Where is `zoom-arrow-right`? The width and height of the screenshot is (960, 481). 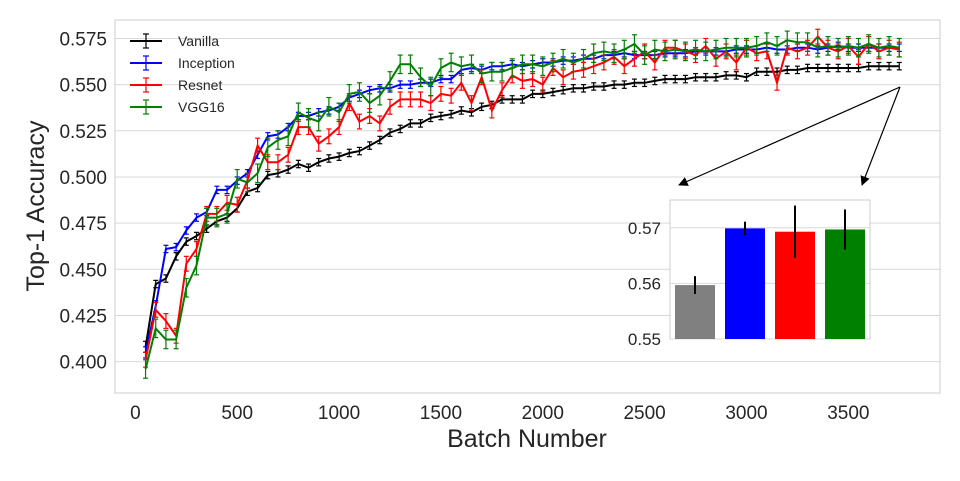
zoom-arrow-right is located at coordinates (880, 136).